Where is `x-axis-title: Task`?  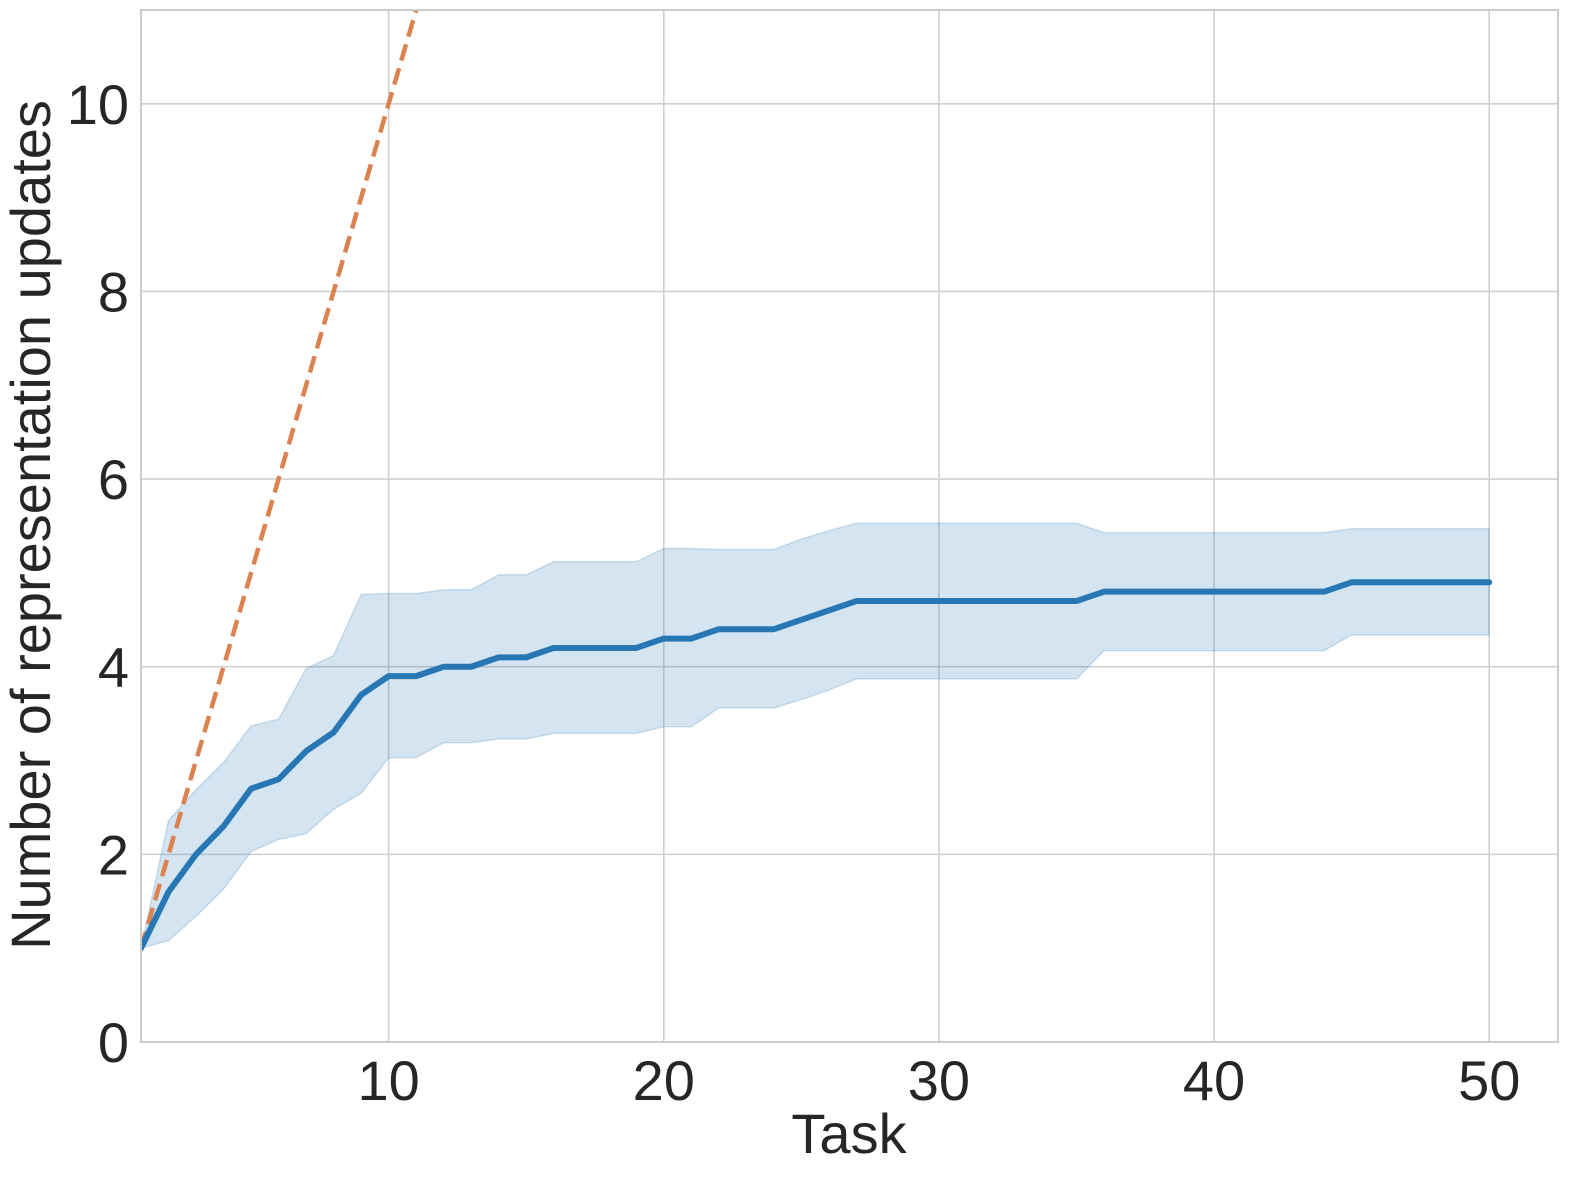 x-axis-title: Task is located at coordinates (849, 1133).